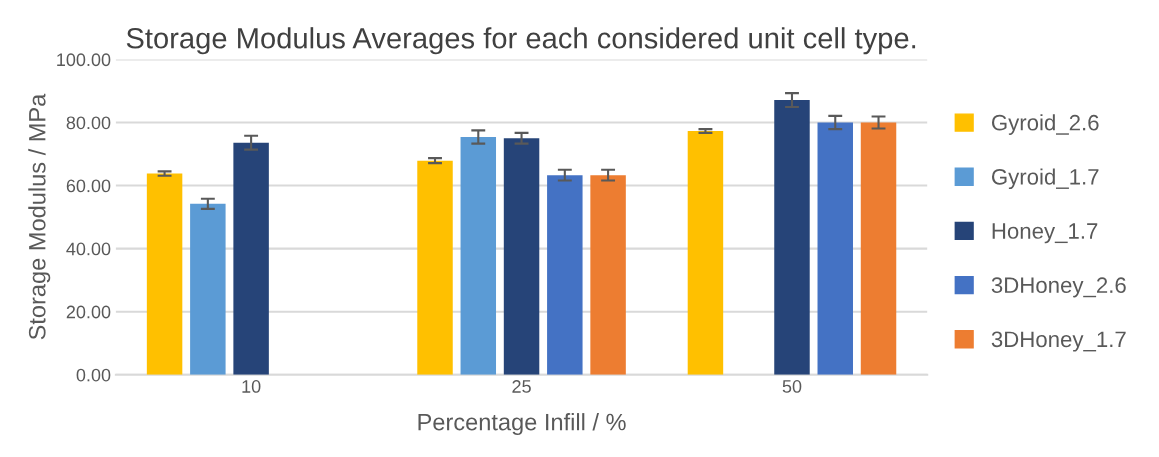 This screenshot has height=457, width=1159. I want to click on y-tick-label: 80.00, so click(88, 123).